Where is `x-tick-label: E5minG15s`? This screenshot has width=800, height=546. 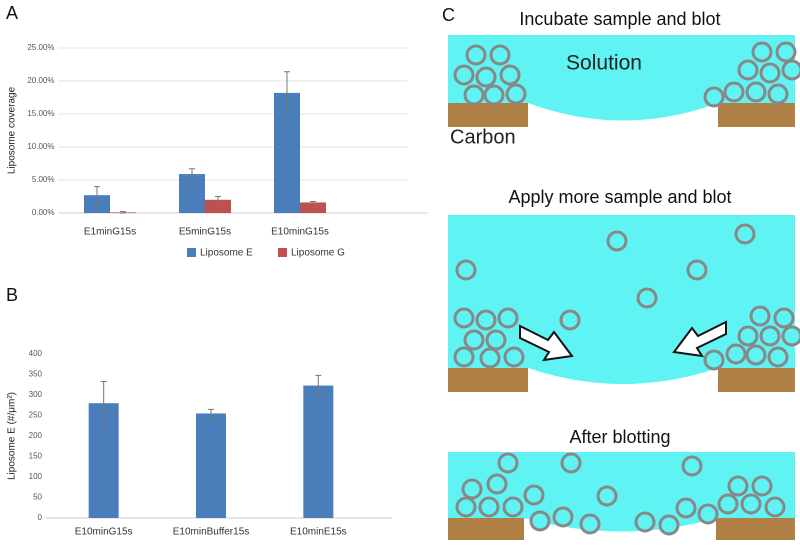 x-tick-label: E5minG15s is located at coordinates (205, 232).